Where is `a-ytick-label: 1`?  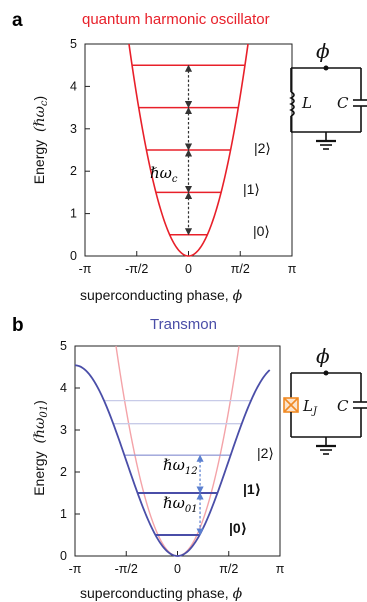
a-ytick-label: 1 is located at coordinates (73, 214).